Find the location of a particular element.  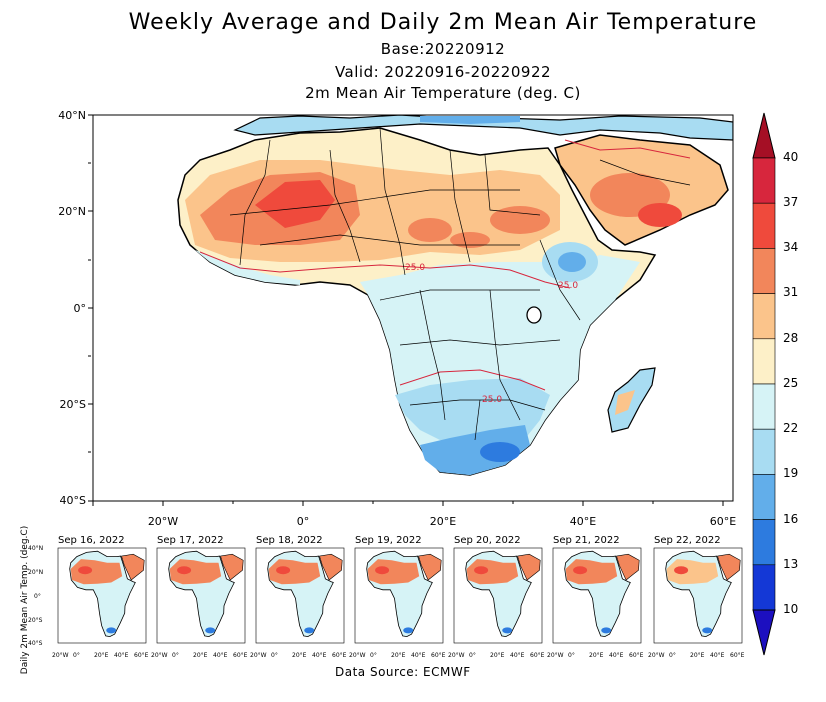

mini-lat-40n: 40°N is located at coordinates (36, 548).